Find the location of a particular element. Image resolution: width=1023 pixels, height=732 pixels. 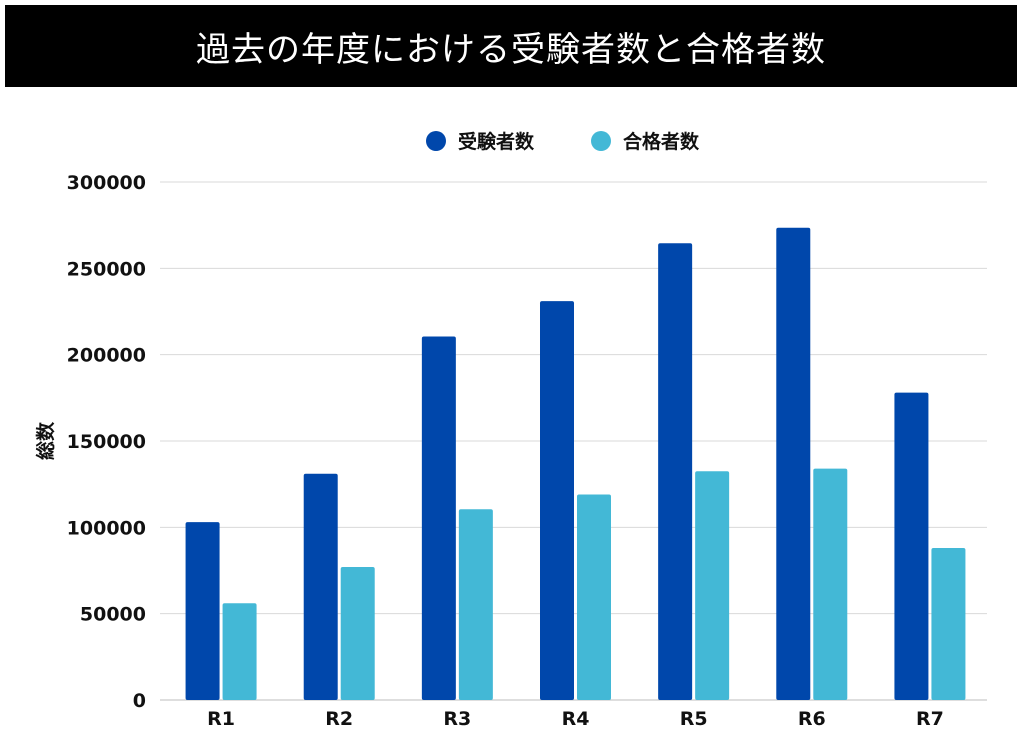

legend-label: 合格者数 is located at coordinates (661, 141).